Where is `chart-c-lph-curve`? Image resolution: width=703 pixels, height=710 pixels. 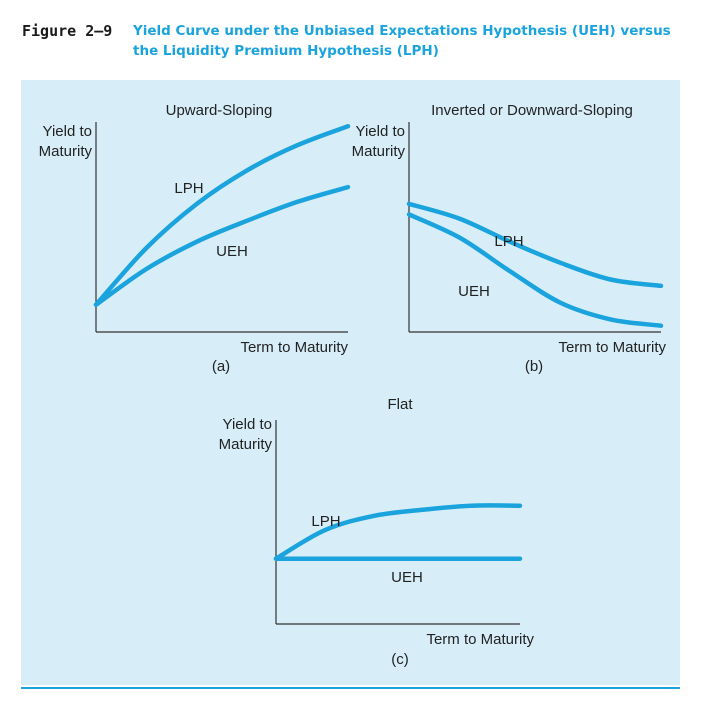
chart-c-lph-curve is located at coordinates (398, 532).